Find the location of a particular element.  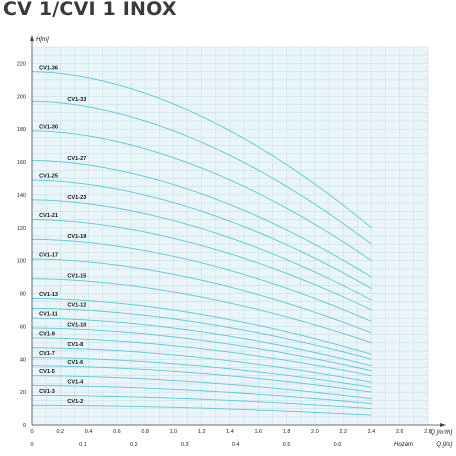

curve-label-cv1-36: CV1-36 is located at coordinates (48, 68).